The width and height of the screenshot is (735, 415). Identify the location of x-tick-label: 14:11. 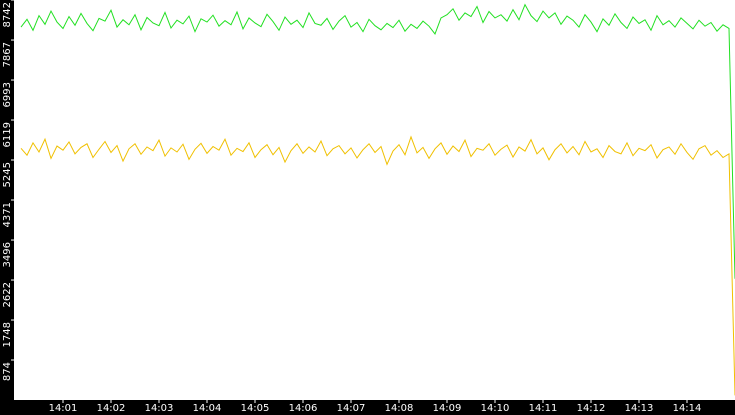
(543, 408).